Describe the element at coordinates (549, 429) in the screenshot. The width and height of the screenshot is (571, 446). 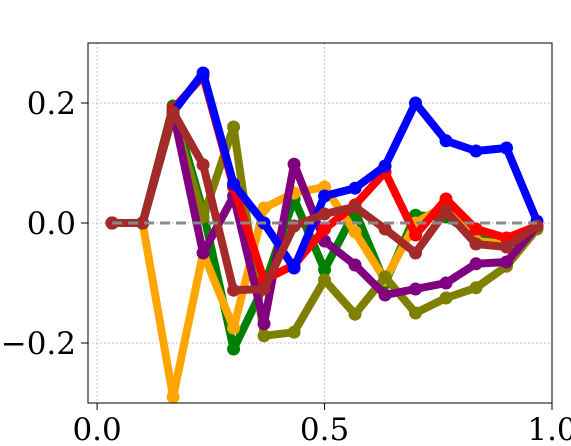
I see `x-tick-label-2: 1.0` at that location.